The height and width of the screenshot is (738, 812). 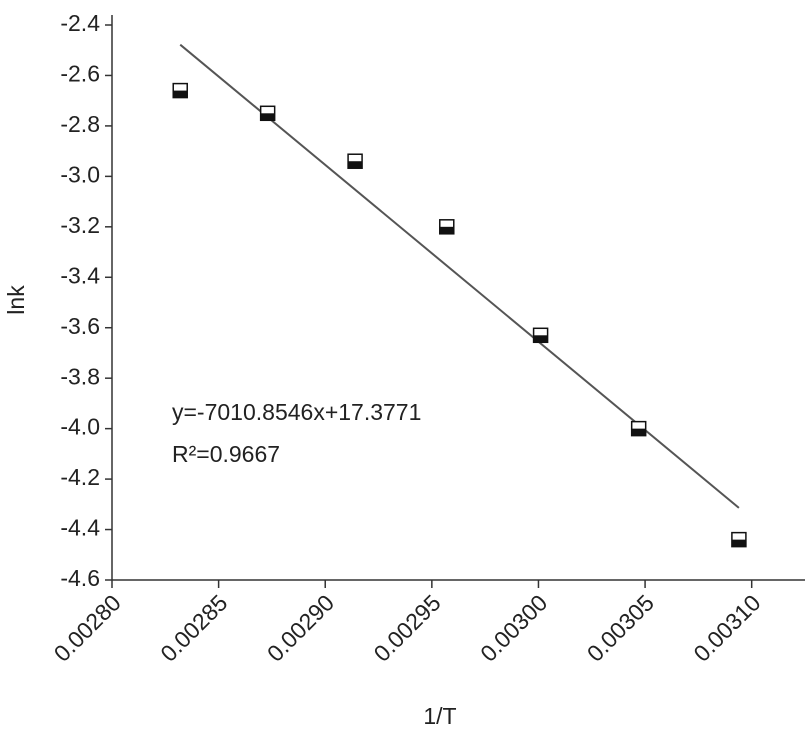 I want to click on r-squared: R²=0.9667, so click(x=226, y=454).